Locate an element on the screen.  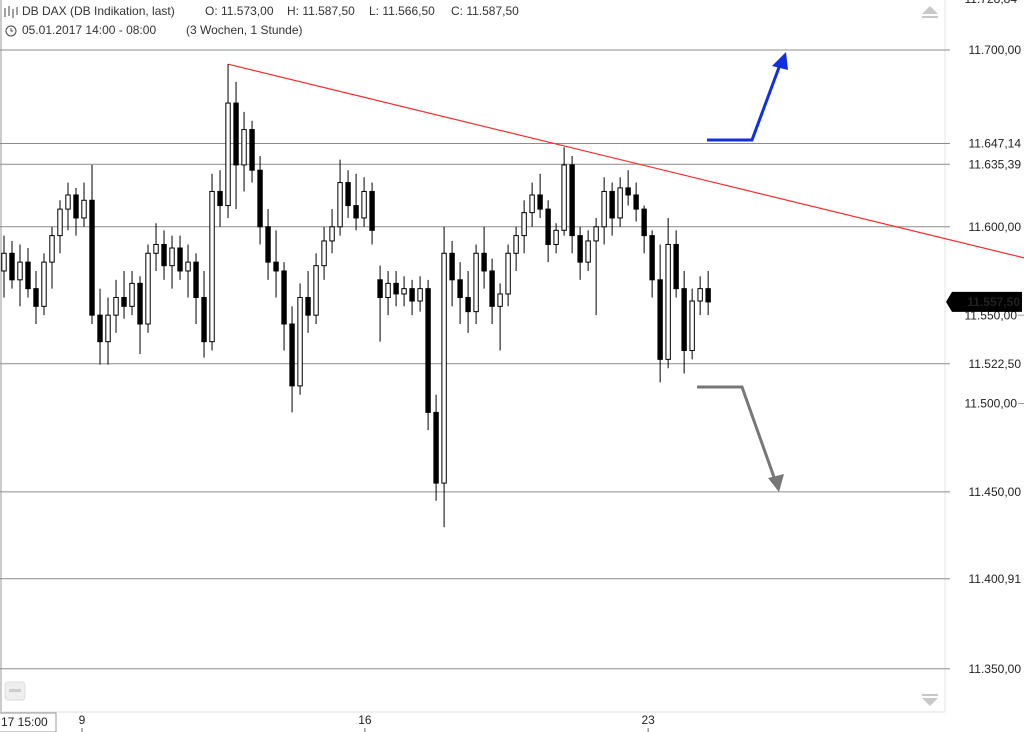
hline-label: 11.600,00 is located at coordinates (995, 227).